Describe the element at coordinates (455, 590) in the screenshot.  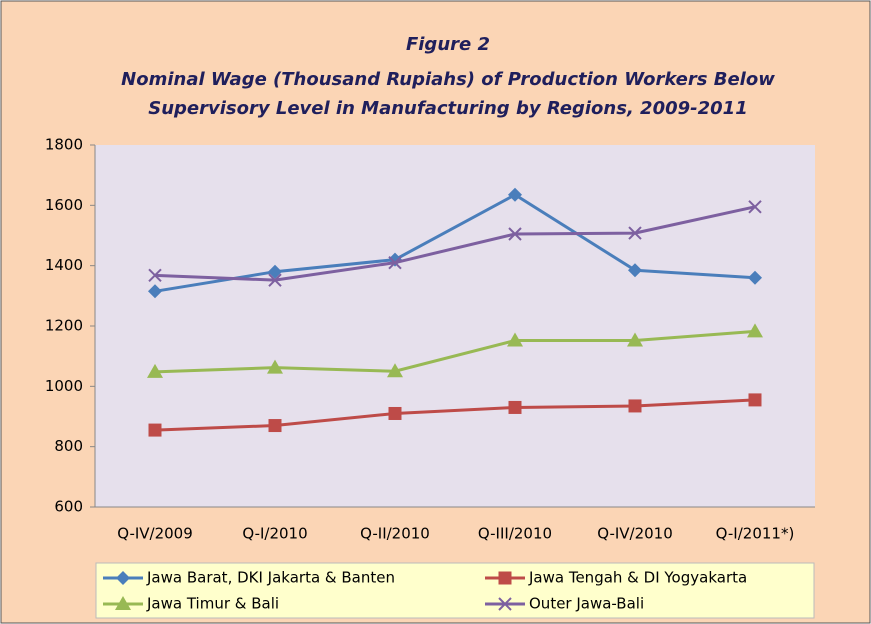
I see `legend-box` at that location.